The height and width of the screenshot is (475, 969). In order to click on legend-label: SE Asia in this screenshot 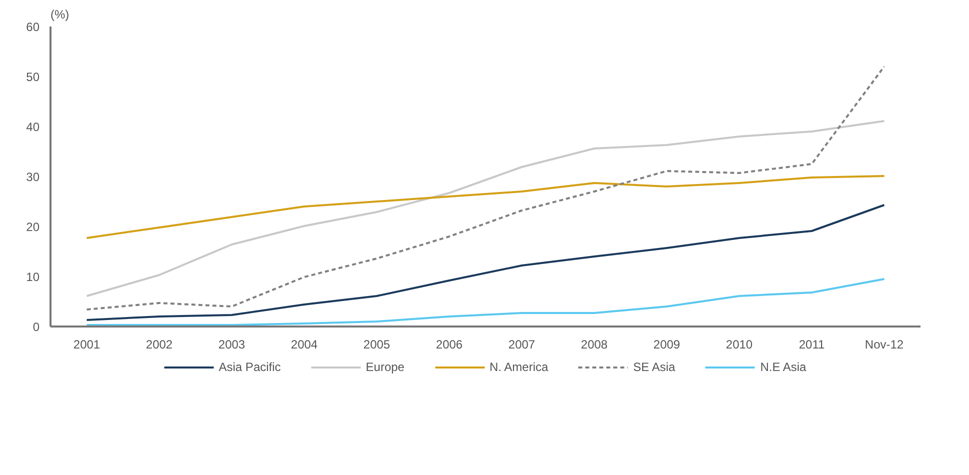, I will do `click(654, 367)`.